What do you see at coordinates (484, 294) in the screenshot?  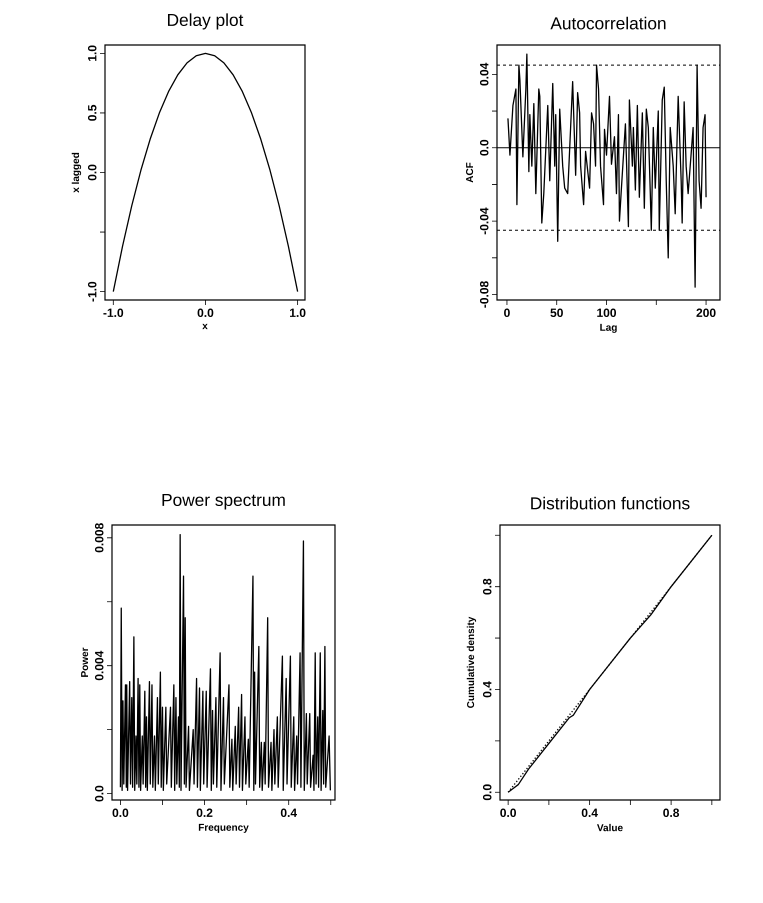 I see `y-tick-label: -0.08` at bounding box center [484, 294].